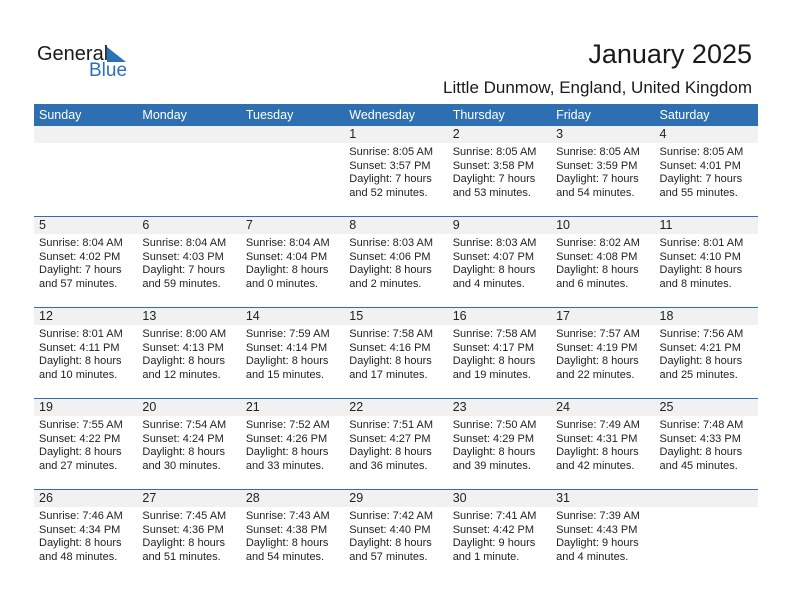  Describe the element at coordinates (108, 70) in the screenshot. I see `logo-blue: Blue` at that location.